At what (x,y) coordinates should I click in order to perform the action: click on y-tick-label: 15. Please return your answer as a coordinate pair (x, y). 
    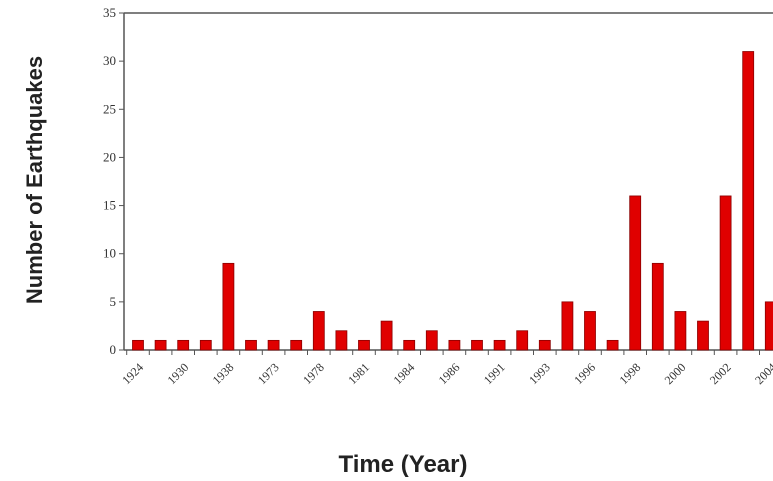
    Looking at the image, I should click on (109, 205).